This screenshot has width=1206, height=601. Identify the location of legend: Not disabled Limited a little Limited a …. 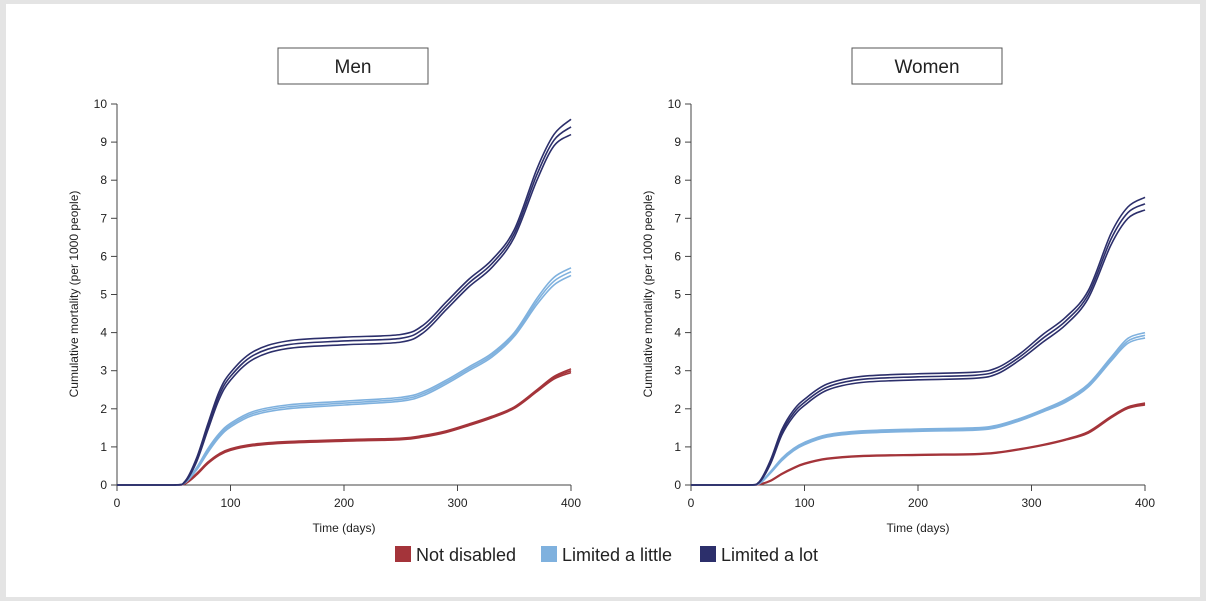
(606, 555).